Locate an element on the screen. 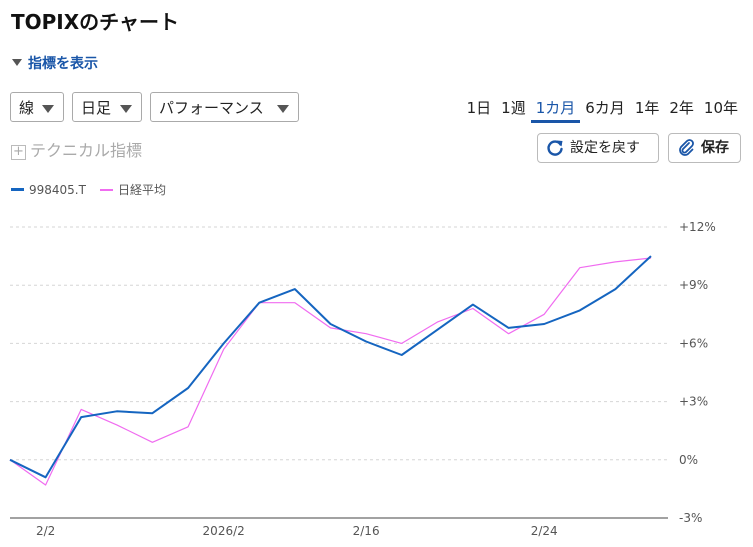  range-tab-6m: 6カ月 is located at coordinates (605, 108).